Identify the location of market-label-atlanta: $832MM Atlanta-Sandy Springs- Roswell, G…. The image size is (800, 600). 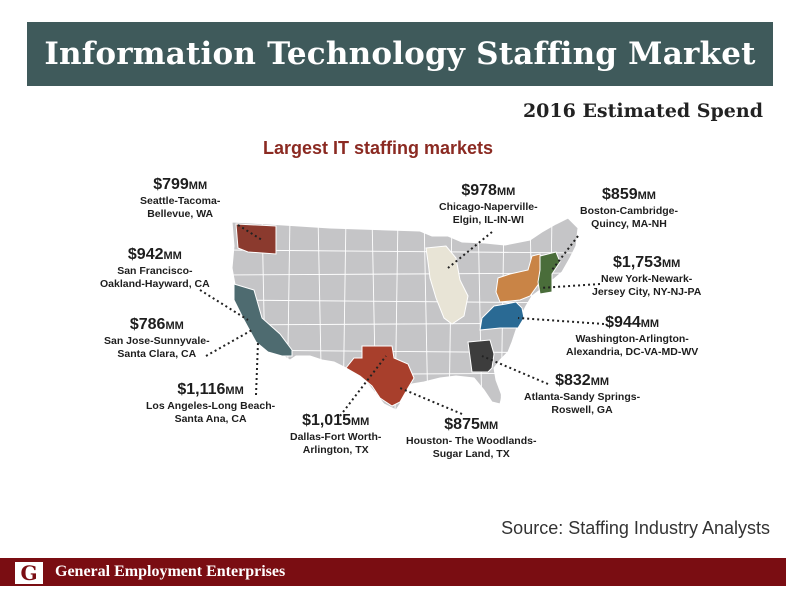
(582, 394).